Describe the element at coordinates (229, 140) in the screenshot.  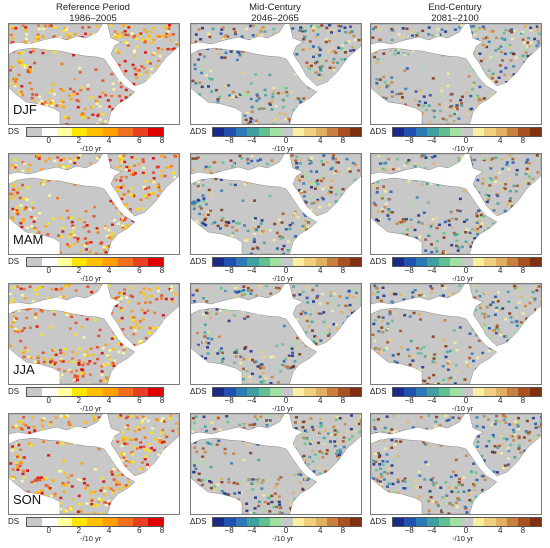
I see `colorbar-tick-label: −8` at that location.